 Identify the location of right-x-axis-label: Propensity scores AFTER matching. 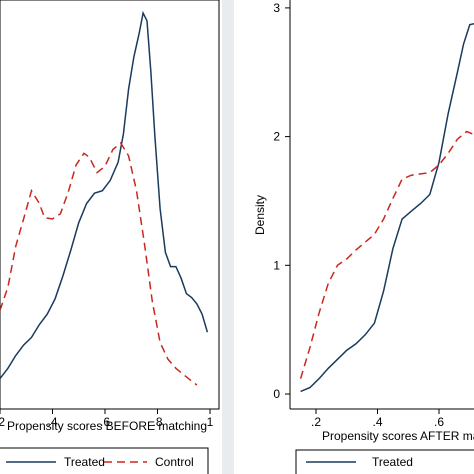
(398, 436).